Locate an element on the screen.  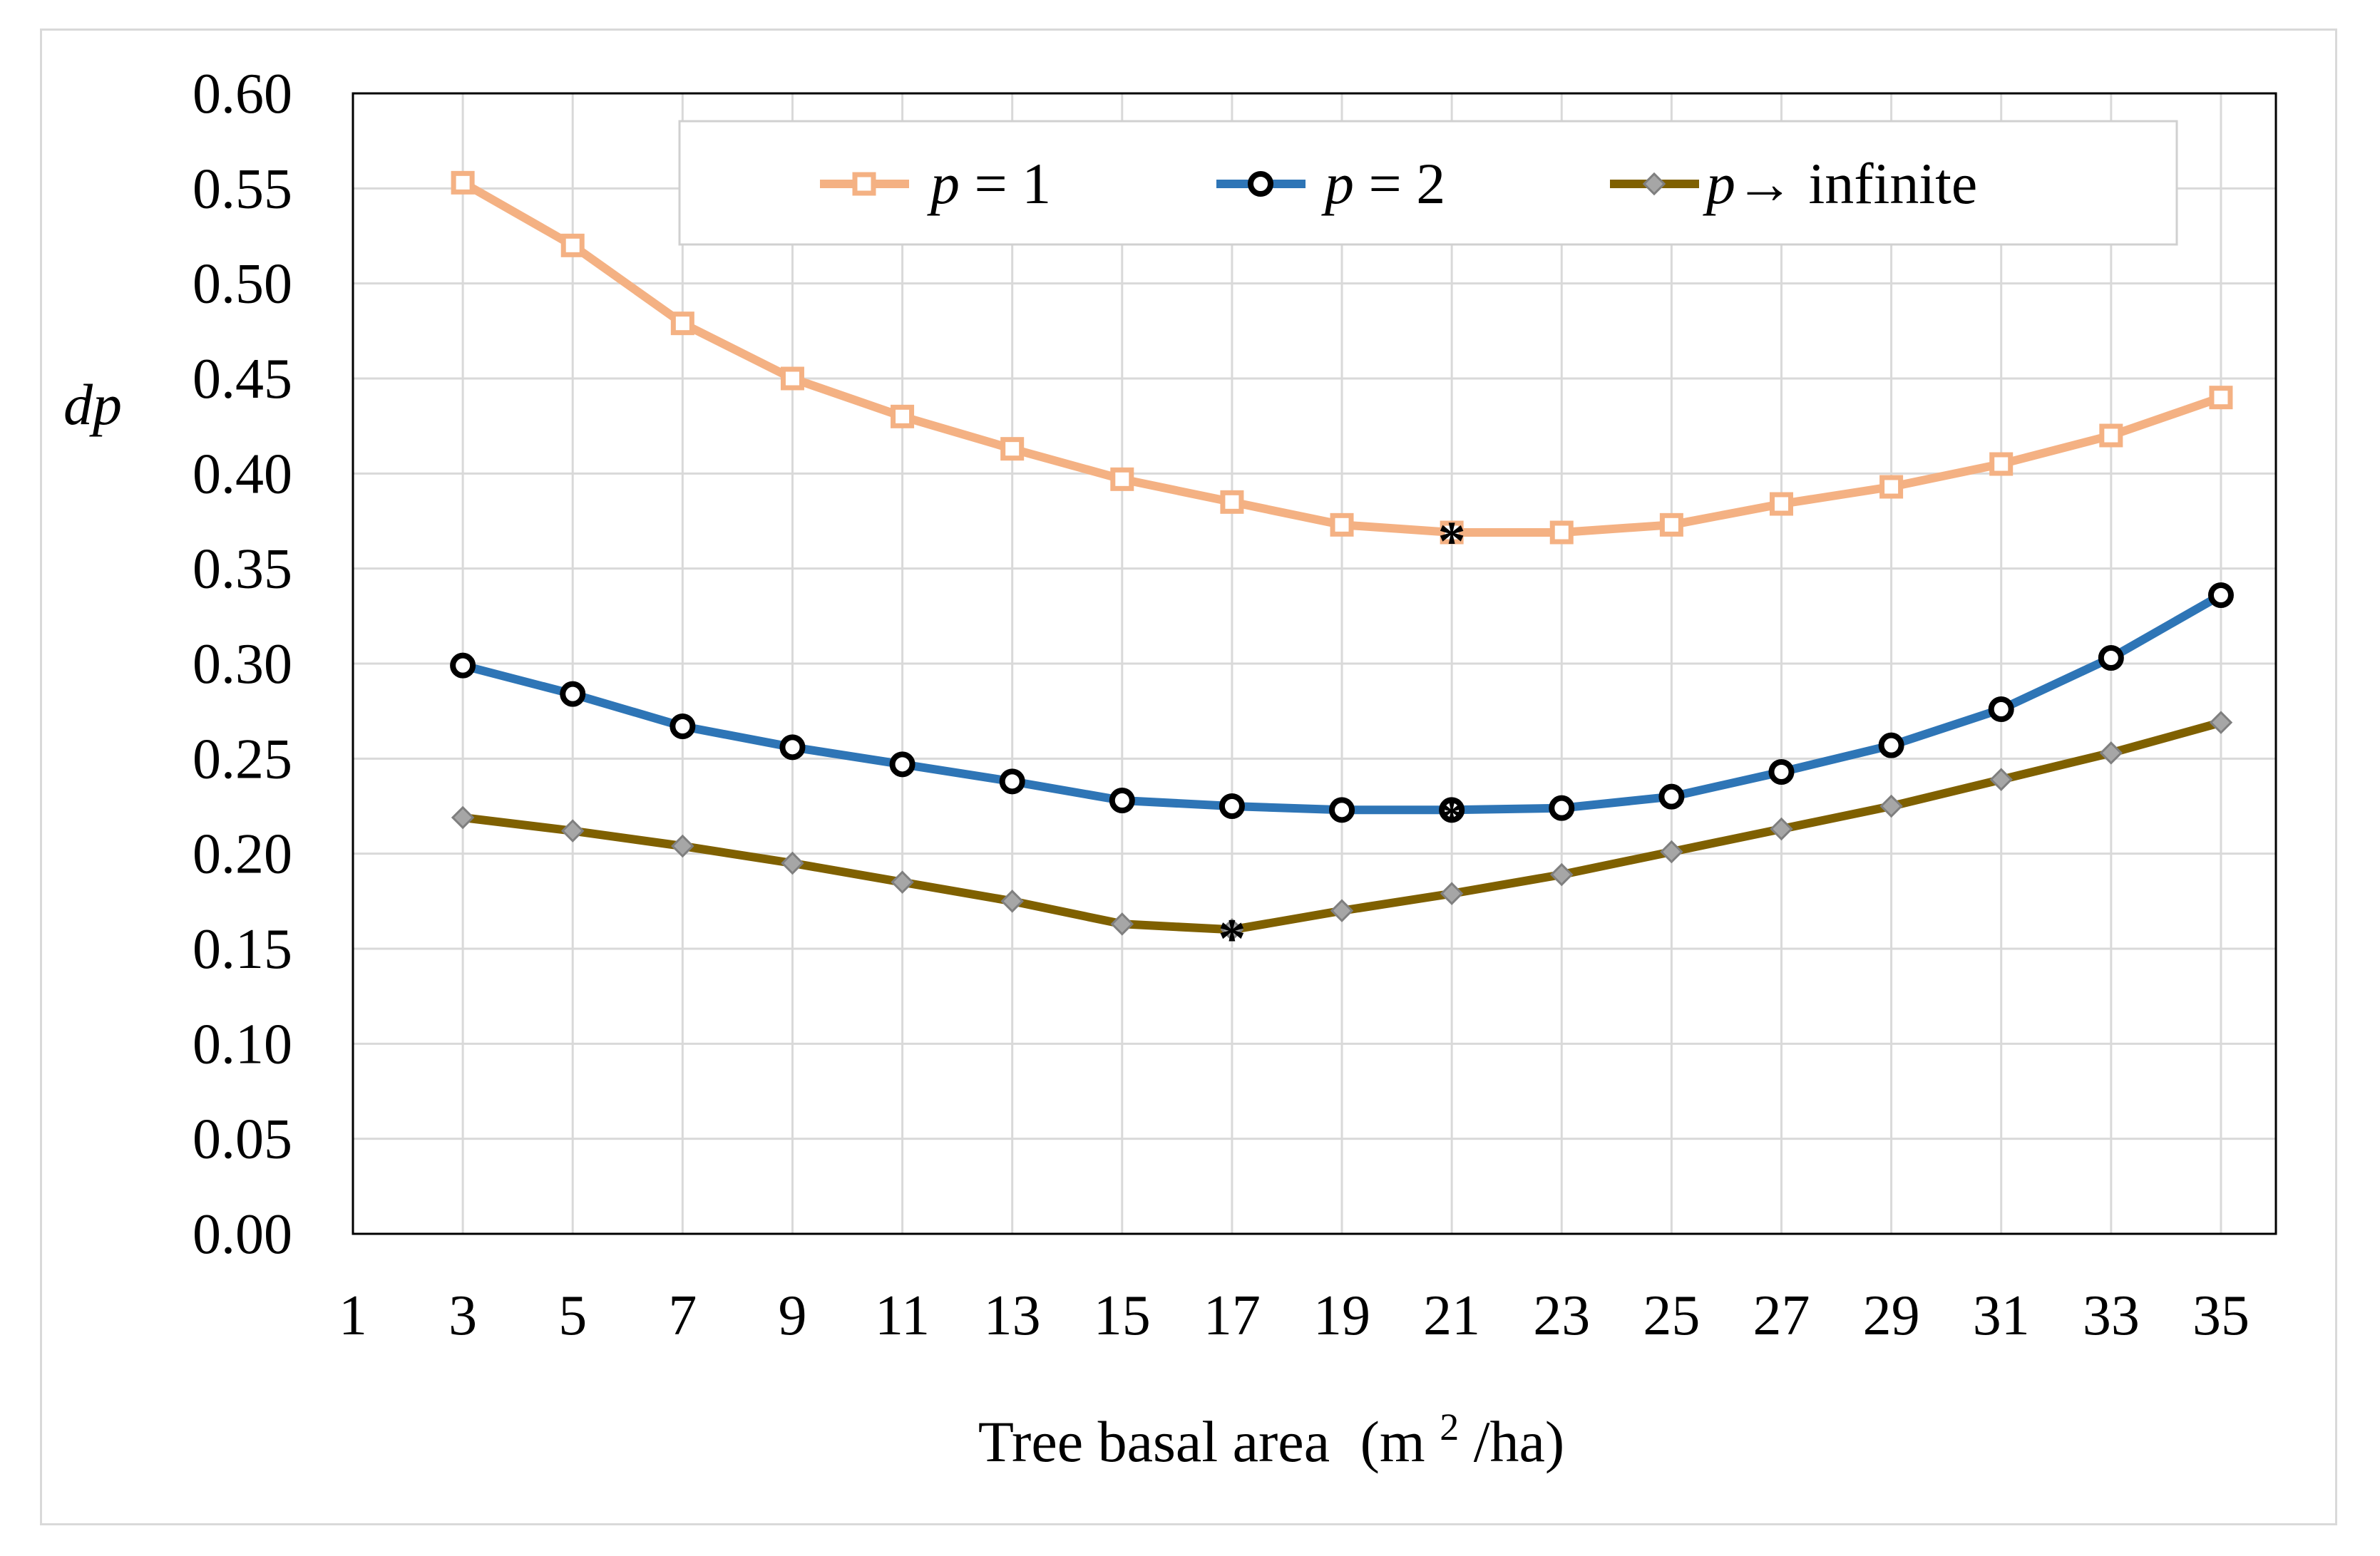
x-tick-label: 19 is located at coordinates (1341, 1315).